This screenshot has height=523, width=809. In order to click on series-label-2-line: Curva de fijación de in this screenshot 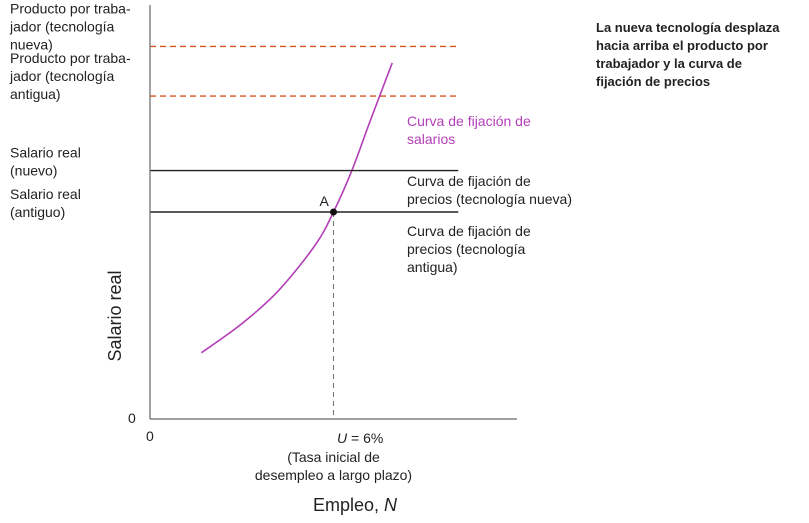, I will do `click(469, 231)`.